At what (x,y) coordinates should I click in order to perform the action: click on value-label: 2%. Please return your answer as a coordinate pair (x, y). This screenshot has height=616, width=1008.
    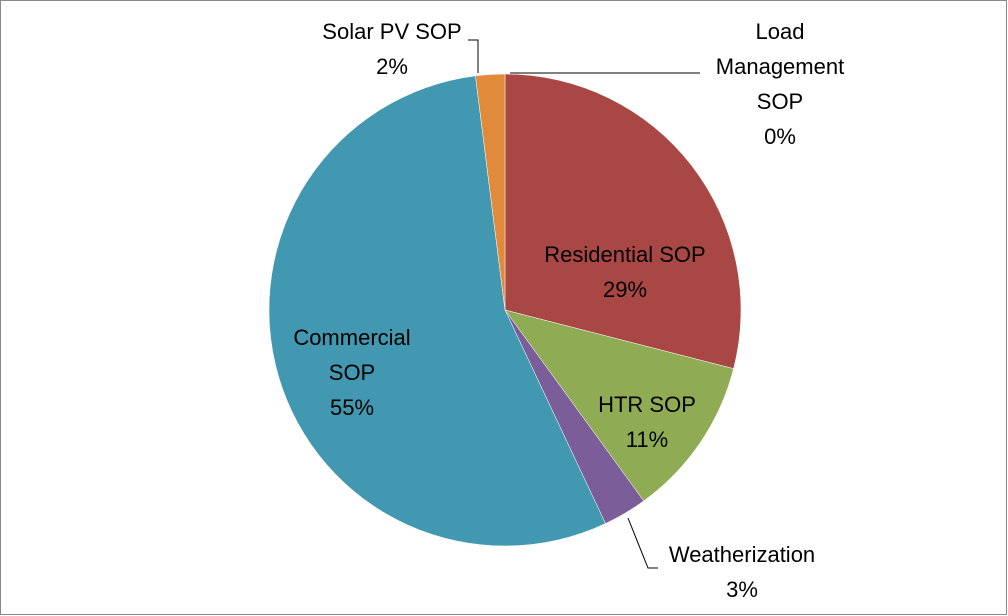
    Looking at the image, I should click on (392, 66).